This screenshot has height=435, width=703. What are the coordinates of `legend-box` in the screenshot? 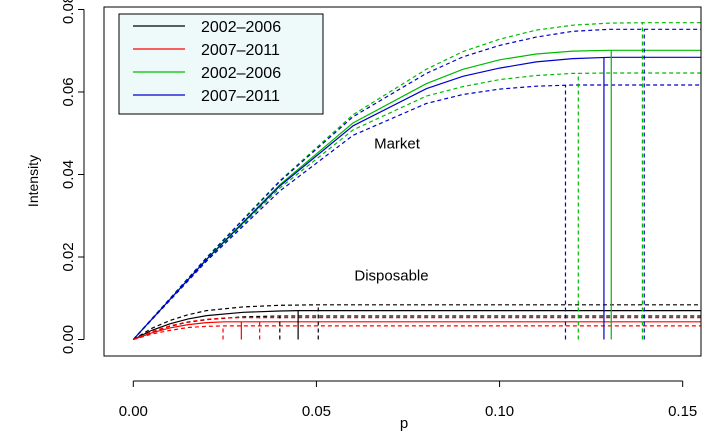 It's located at (221, 64).